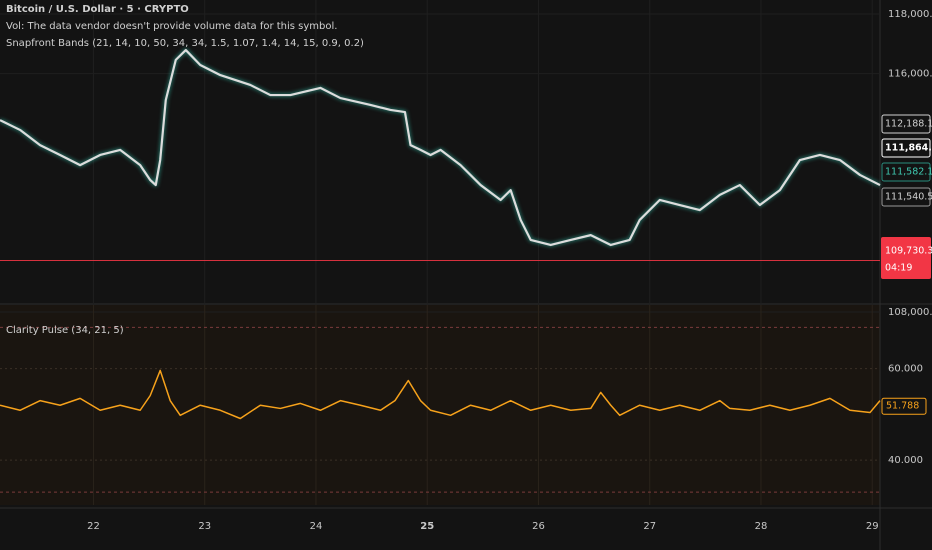 This screenshot has width=932, height=550. I want to click on y-tick-label: 116,000.00, so click(910, 74).